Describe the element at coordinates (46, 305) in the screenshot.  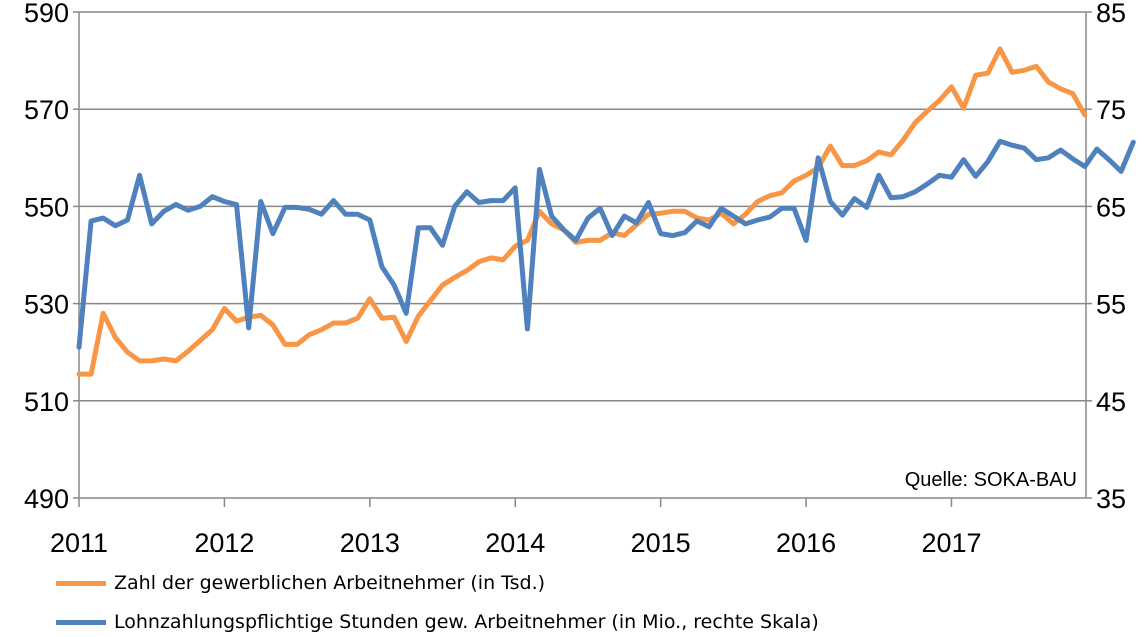
I see `y-left-tick-label: 530` at that location.